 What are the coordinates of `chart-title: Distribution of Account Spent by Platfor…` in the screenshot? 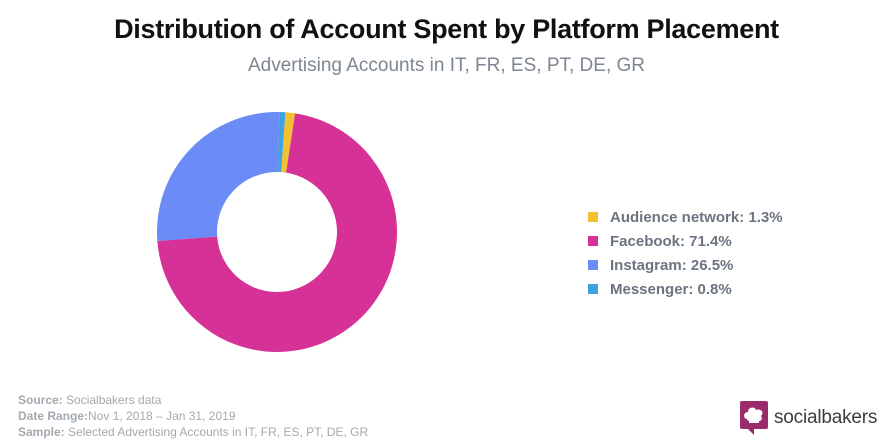 It's located at (446, 29).